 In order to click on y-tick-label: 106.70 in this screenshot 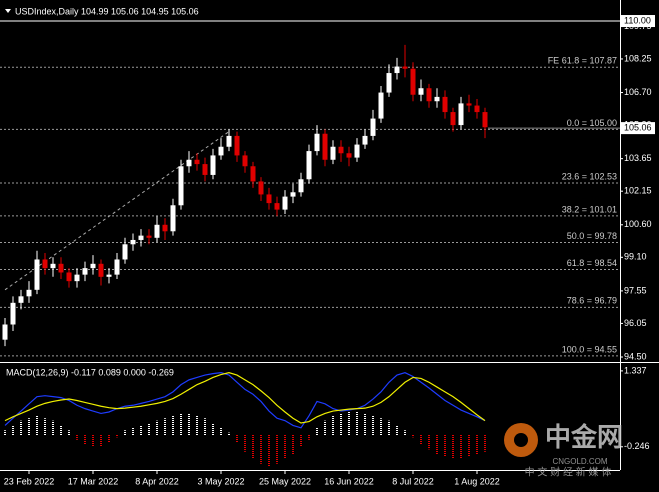, I will do `click(638, 92)`.